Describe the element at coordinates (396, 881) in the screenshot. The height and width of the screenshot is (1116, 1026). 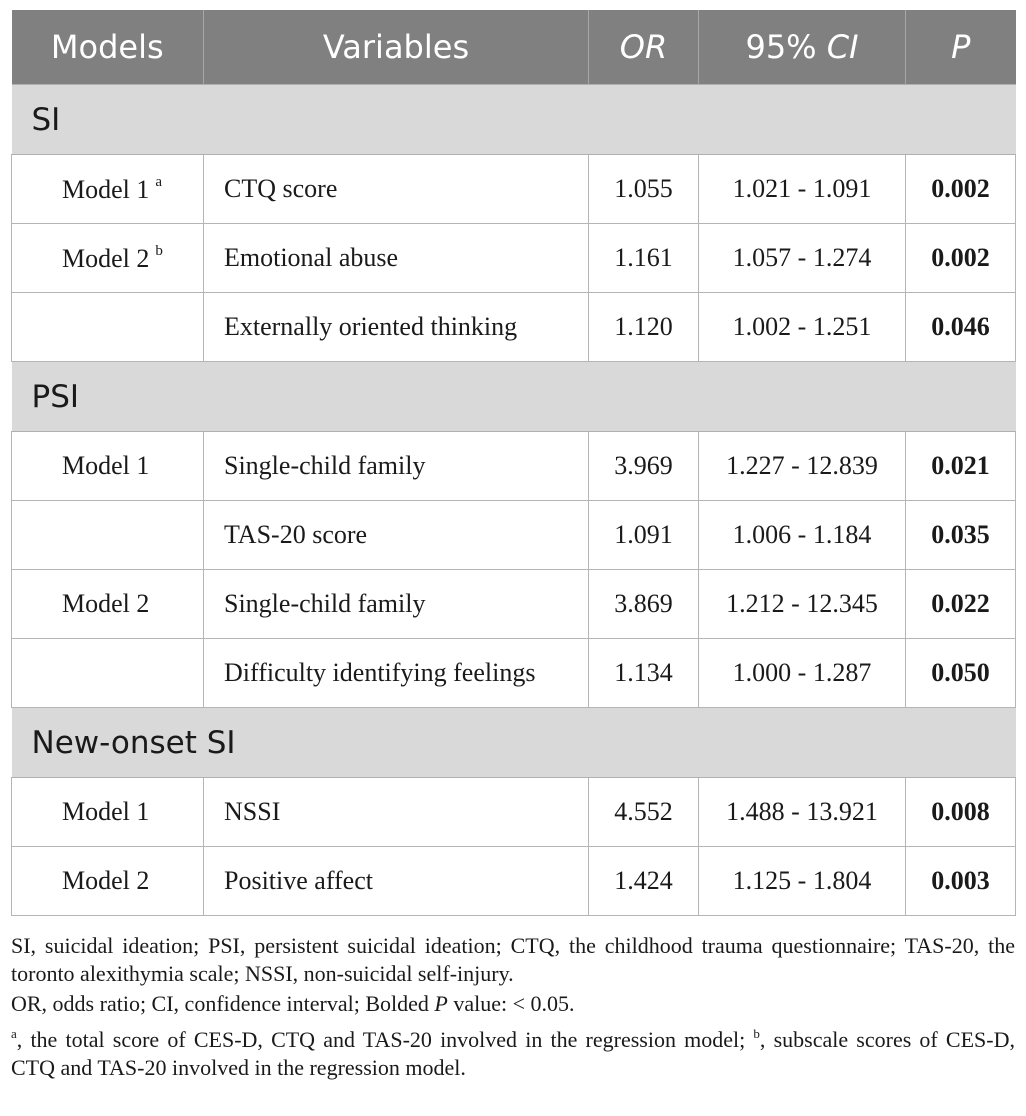
I see `variable-cell: Positive affect` at that location.